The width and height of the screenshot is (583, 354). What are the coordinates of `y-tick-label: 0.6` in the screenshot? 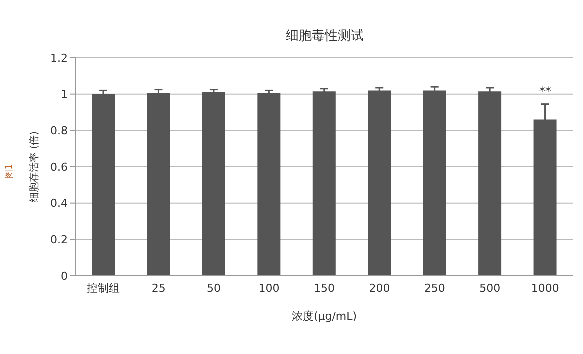 It's located at (59, 167).